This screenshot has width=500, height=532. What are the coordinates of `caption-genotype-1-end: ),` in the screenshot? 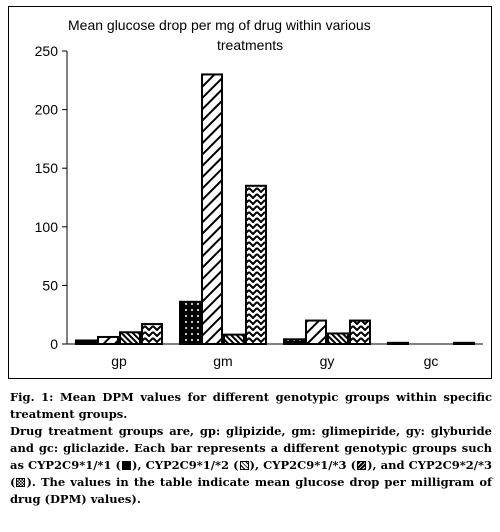 It's located at (139, 465).